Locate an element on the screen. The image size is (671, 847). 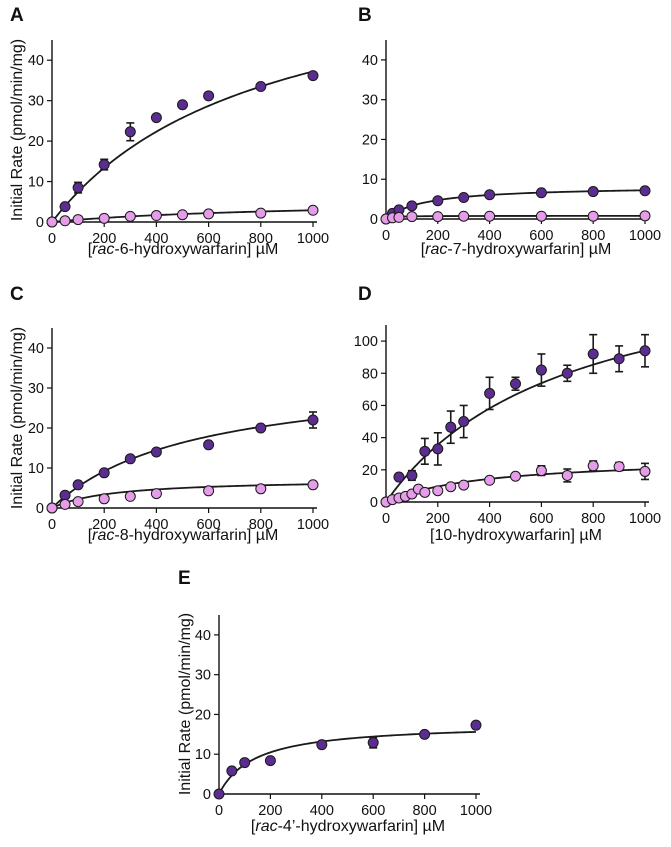
x-axis-label-rest: -6-hydroxywarfarin] µM is located at coordinates (196, 249).